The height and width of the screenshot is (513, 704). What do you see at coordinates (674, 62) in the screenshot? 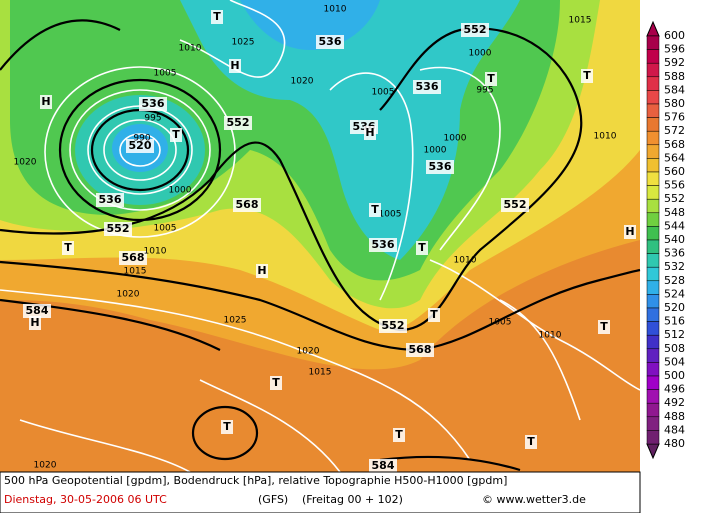
I see `colorbar-label: 592` at bounding box center [674, 62].